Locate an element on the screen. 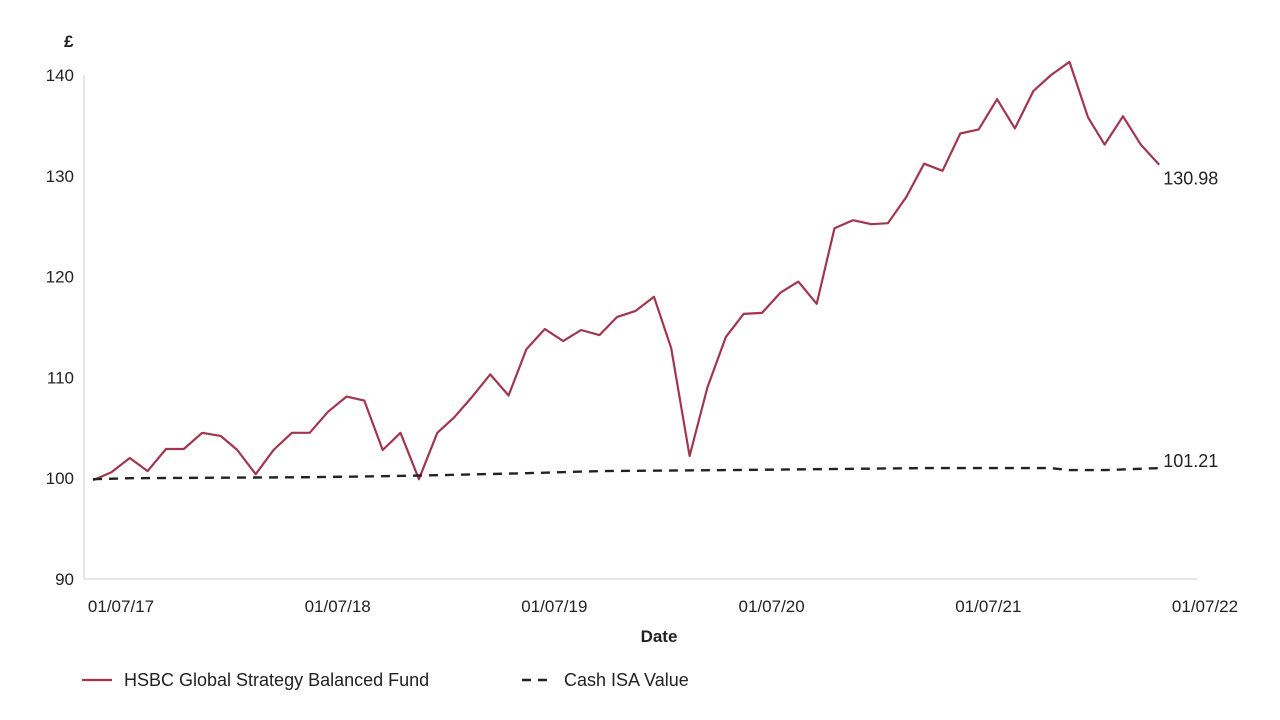 Image resolution: width=1280 pixels, height=720 pixels. x-tick-label: 01/07/22 is located at coordinates (1205, 606).